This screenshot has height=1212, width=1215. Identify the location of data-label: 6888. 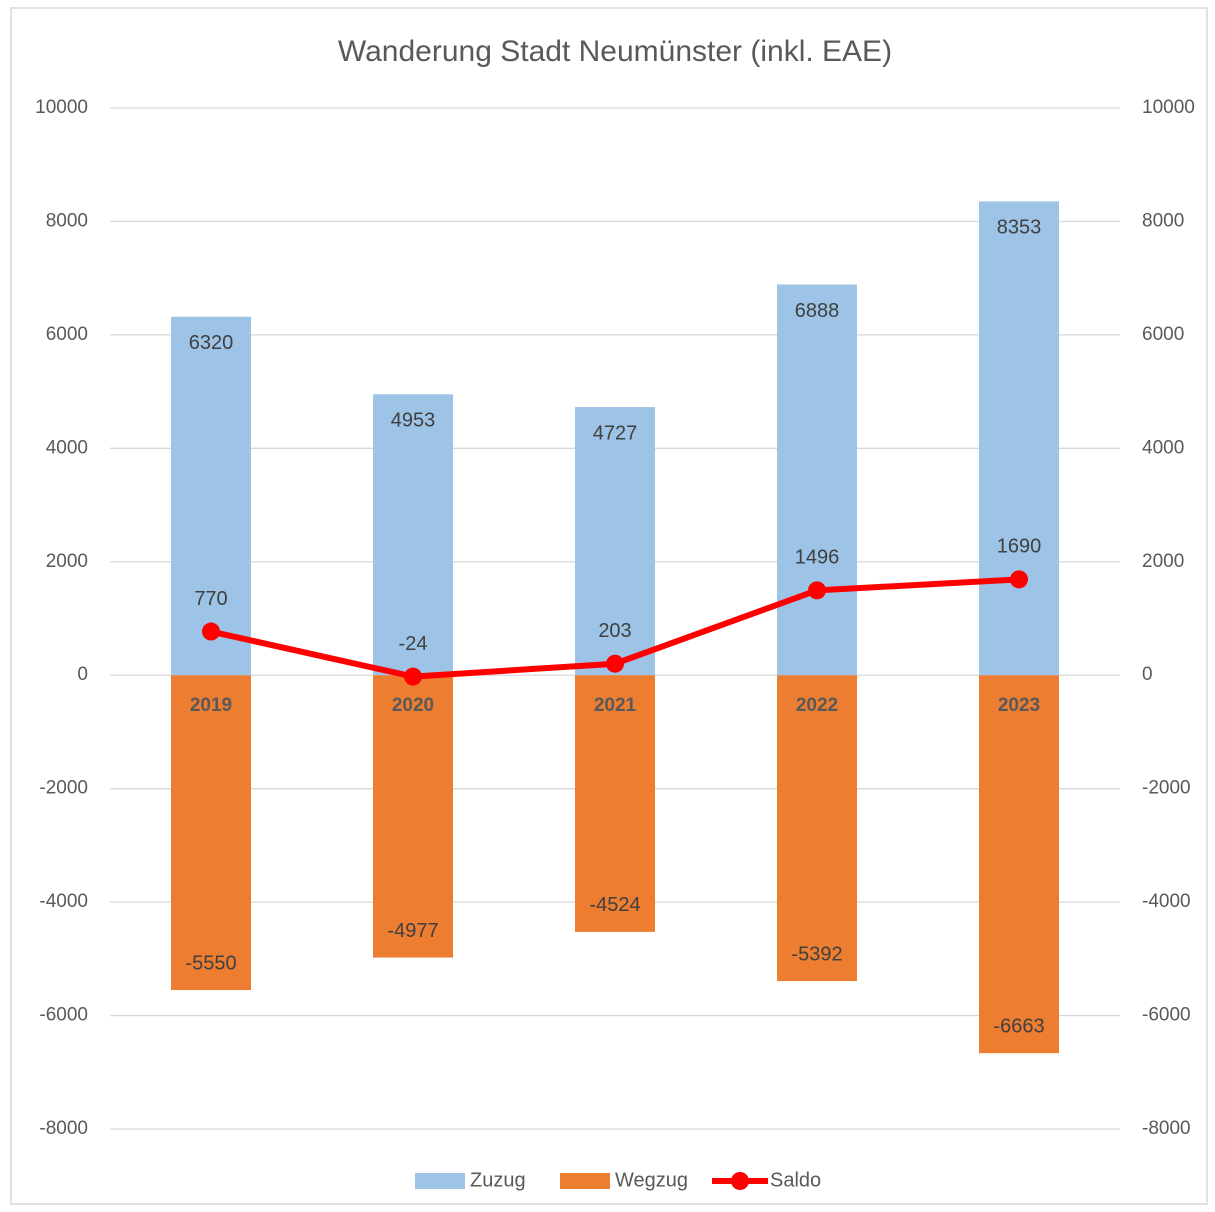
(817, 311).